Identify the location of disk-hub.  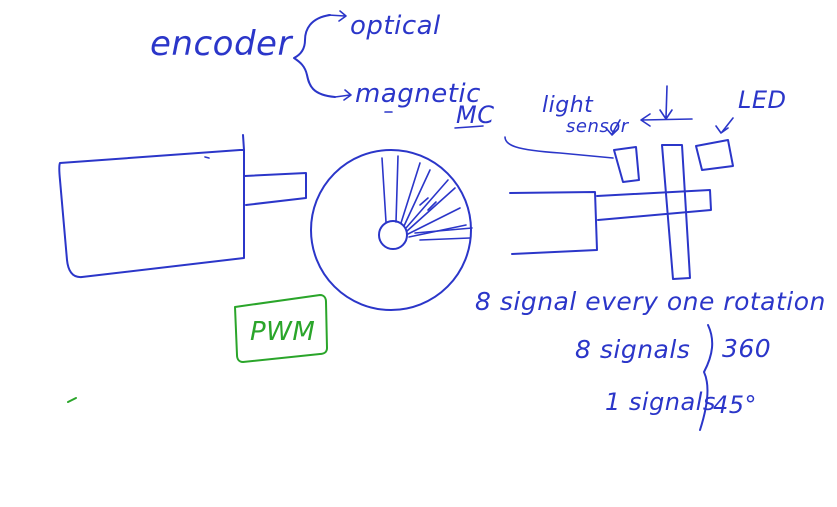
(393, 235).